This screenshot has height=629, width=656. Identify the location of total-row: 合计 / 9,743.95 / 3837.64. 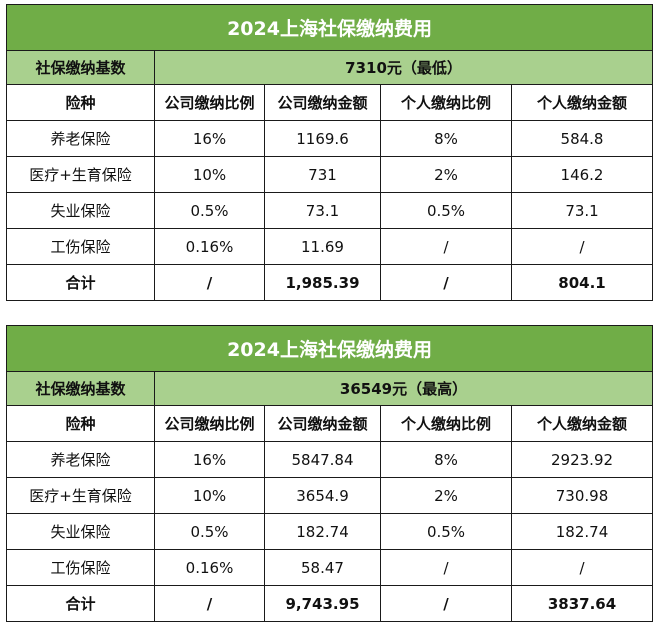
(330, 603).